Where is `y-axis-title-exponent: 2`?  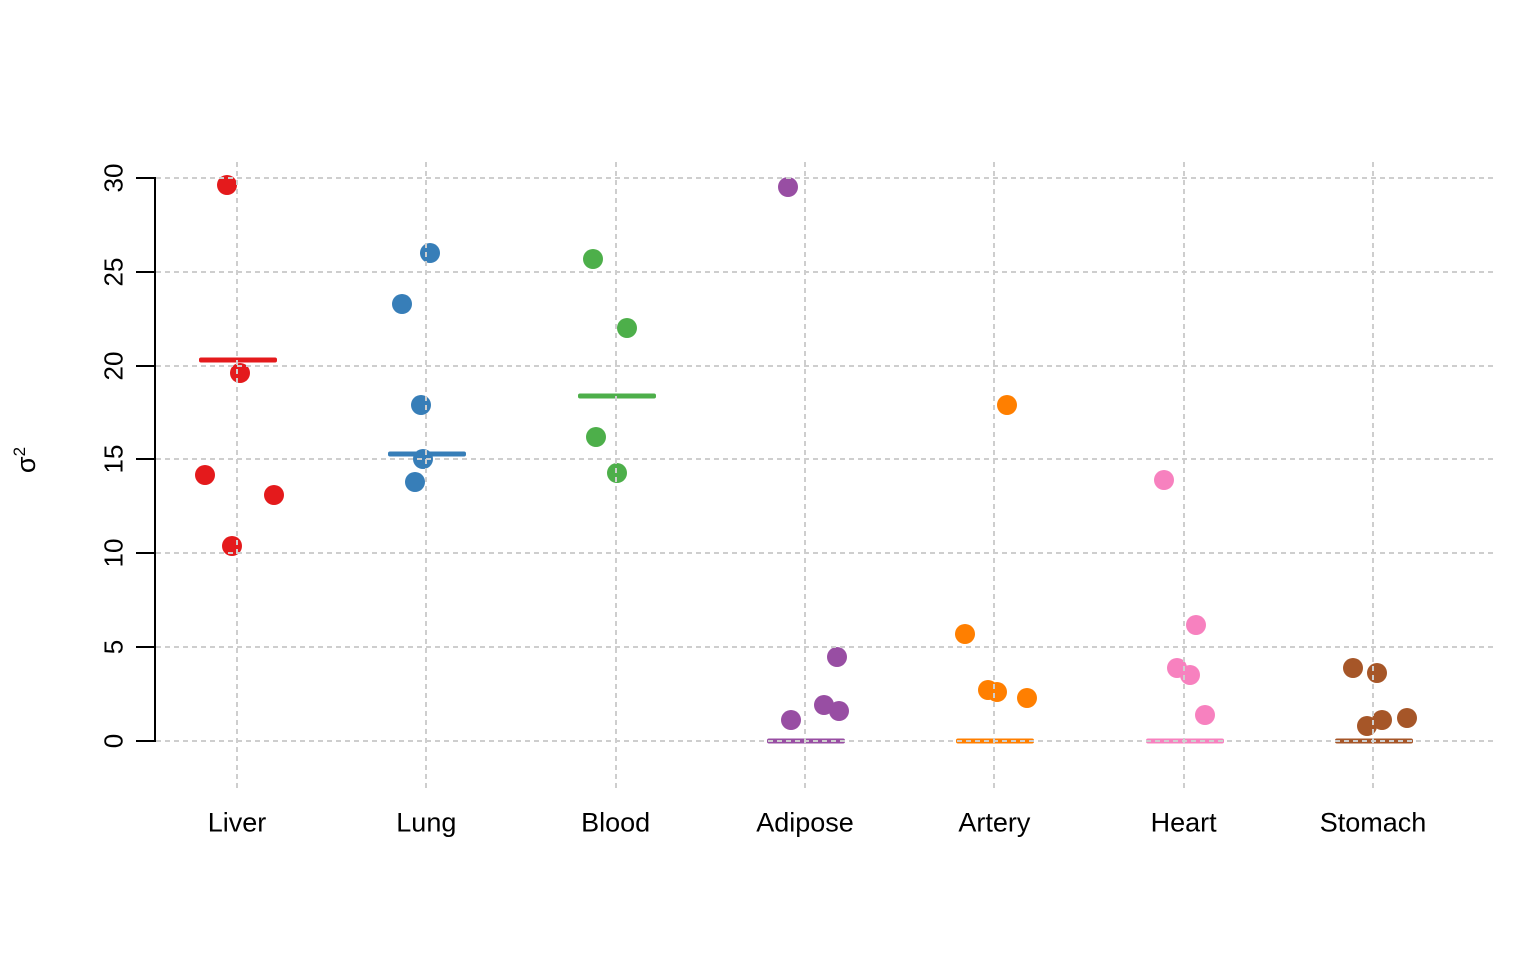
y-axis-title-exponent: 2 is located at coordinates (19, 451).